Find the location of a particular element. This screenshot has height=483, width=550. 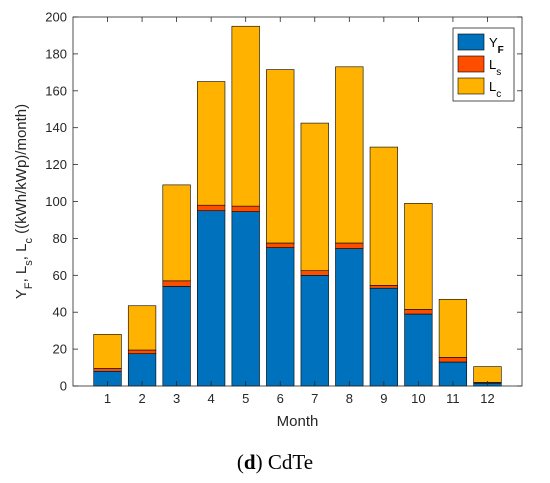

y-tick-label: 80 is located at coordinates (60, 238).